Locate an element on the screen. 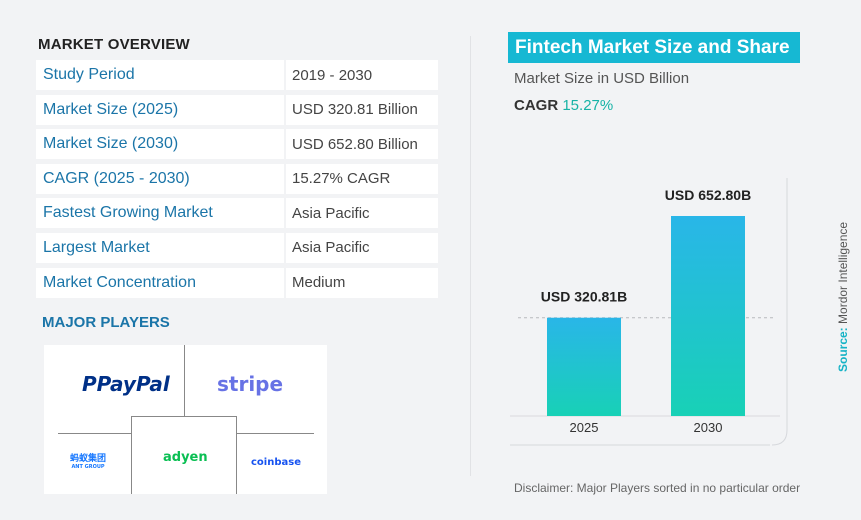 The width and height of the screenshot is (861, 520). overview-value: USD 652.80 Billion is located at coordinates (362, 144).